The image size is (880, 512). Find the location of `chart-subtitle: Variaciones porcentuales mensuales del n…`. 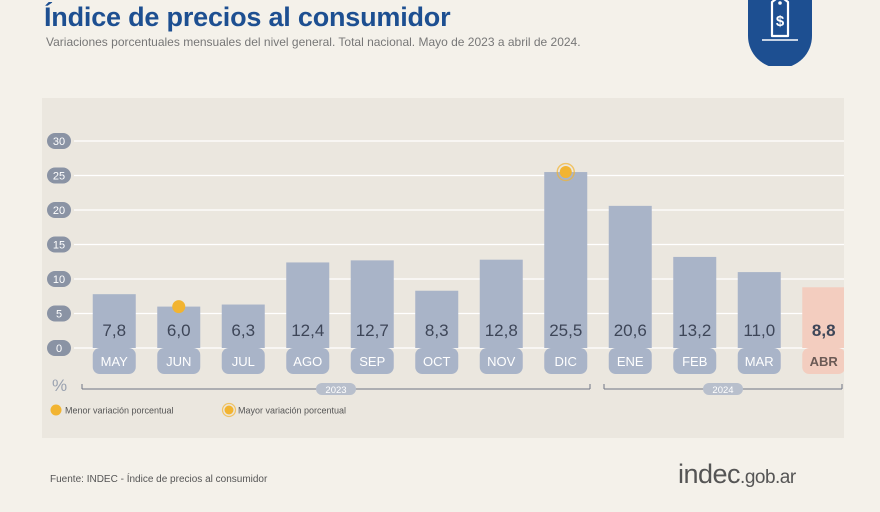

chart-subtitle: Variaciones porcentuales mensuales del n… is located at coordinates (313, 42).